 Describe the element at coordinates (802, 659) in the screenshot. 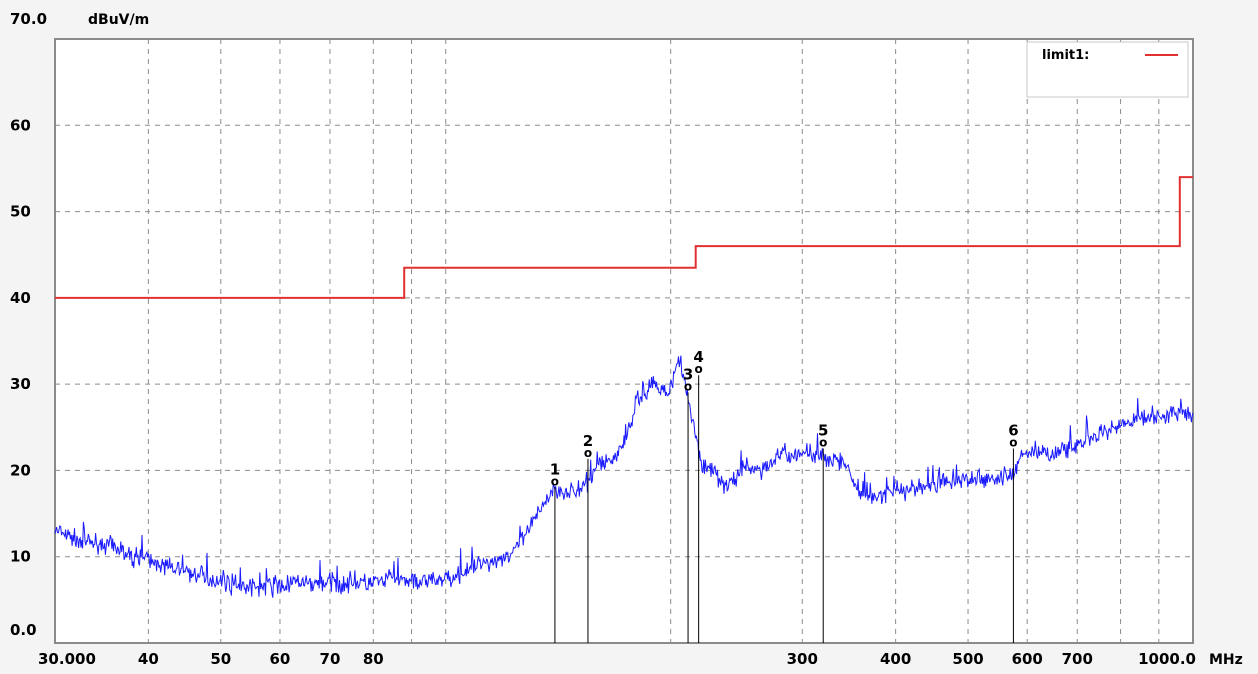

I see `x-tick-label: 300` at that location.